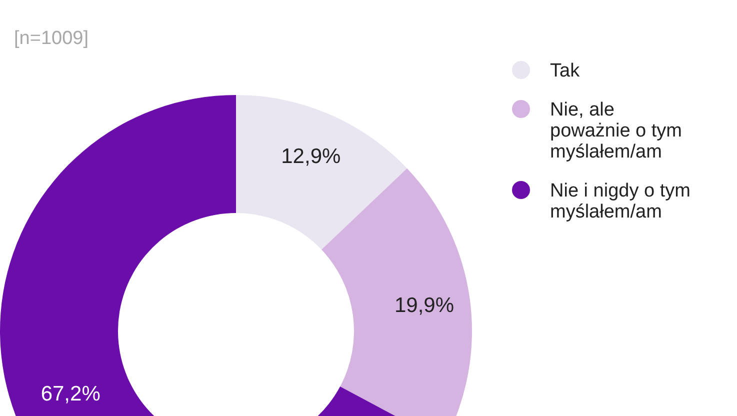 Image resolution: width=737 pixels, height=416 pixels. I want to click on chart-subtitle: [n=1009], so click(51, 38).